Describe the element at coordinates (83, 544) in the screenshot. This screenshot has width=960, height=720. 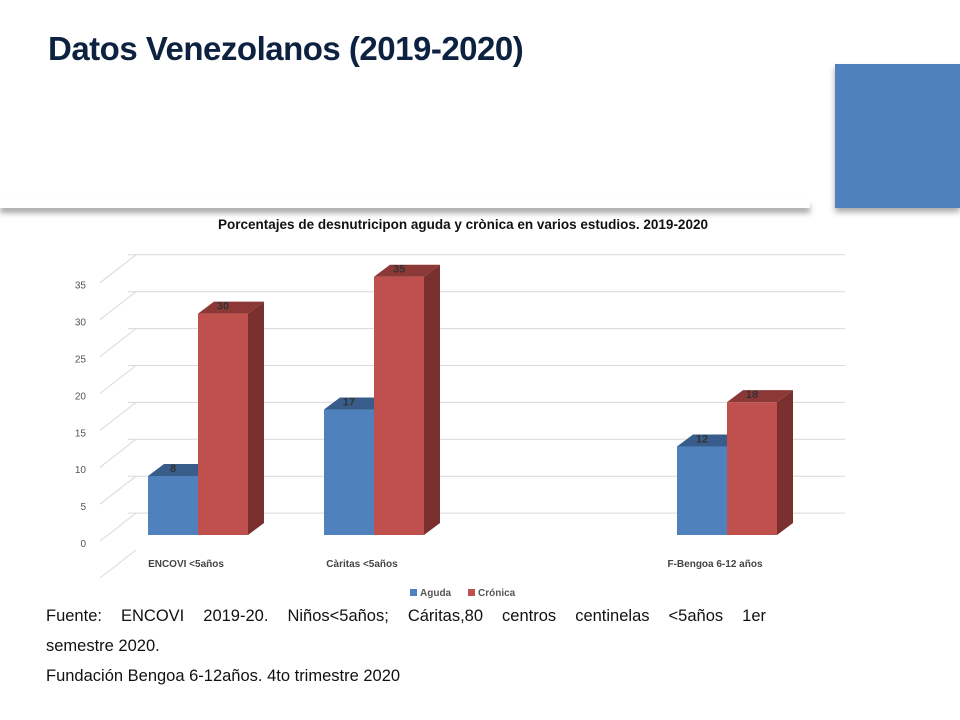
I see `y-tick-label: 0` at that location.